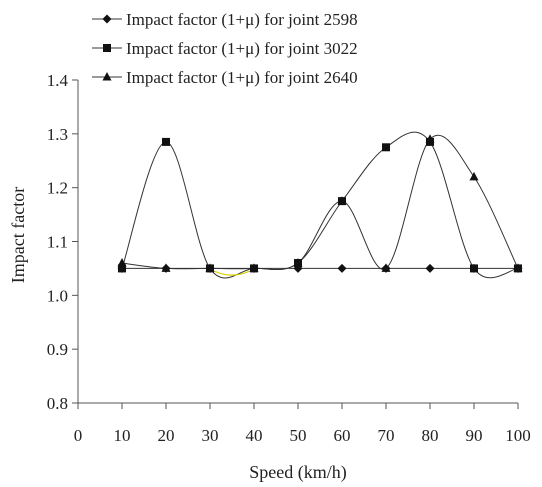 This screenshot has height=487, width=542. What do you see at coordinates (57, 403) in the screenshot?
I see `y-tick-label: 0.8` at bounding box center [57, 403].